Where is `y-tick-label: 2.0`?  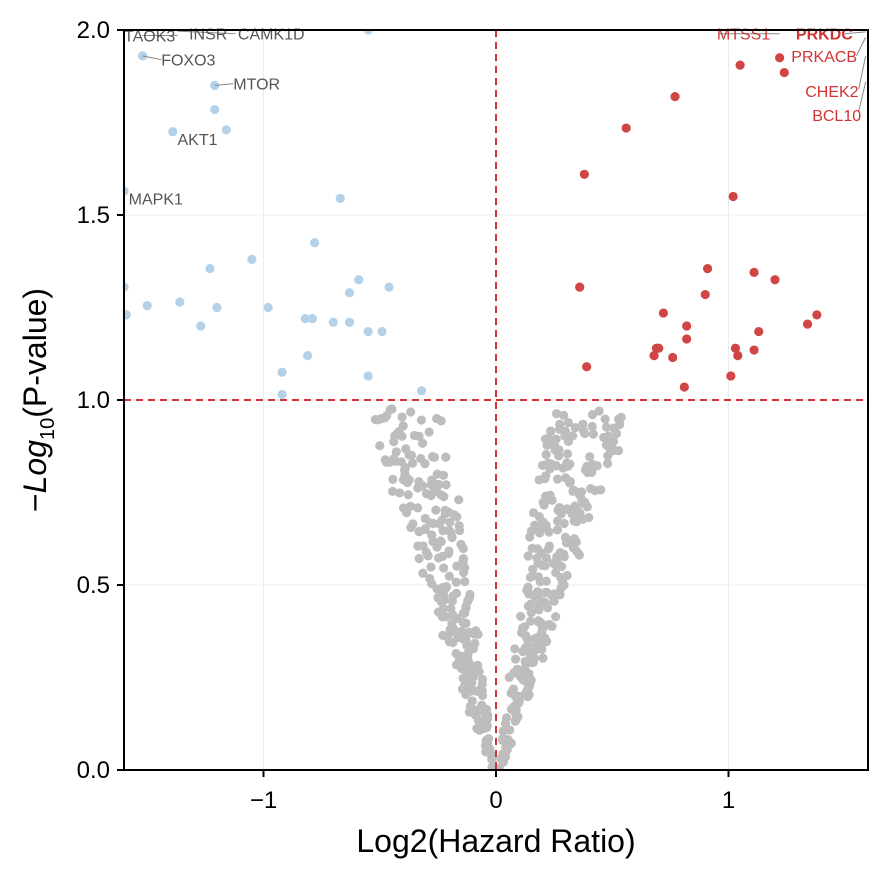 y-tick-label: 2.0 is located at coordinates (93, 30).